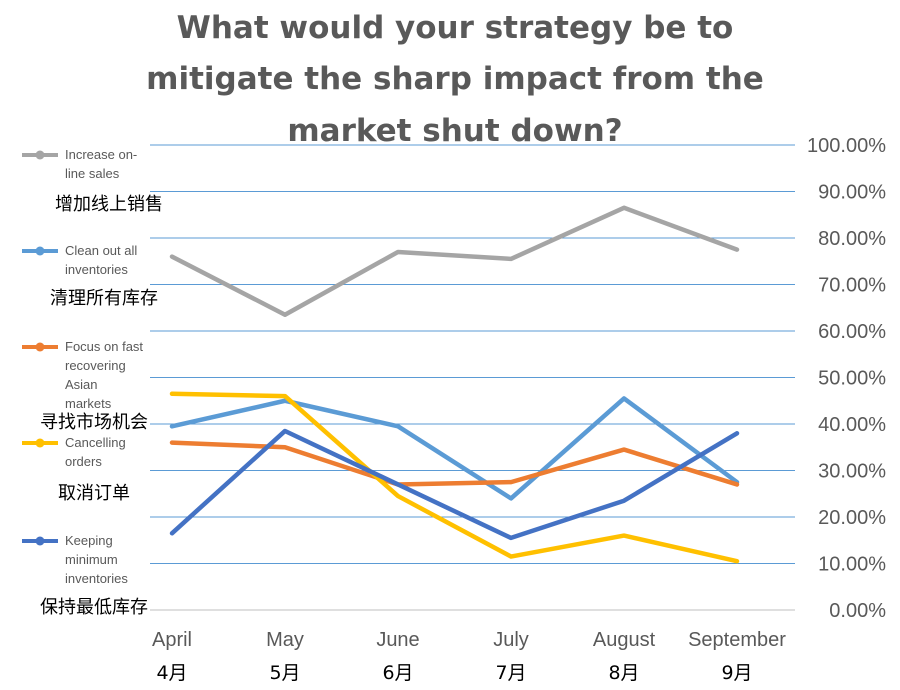 The width and height of the screenshot is (900, 690). What do you see at coordinates (737, 640) in the screenshot?
I see `x-tick-label: September` at bounding box center [737, 640].